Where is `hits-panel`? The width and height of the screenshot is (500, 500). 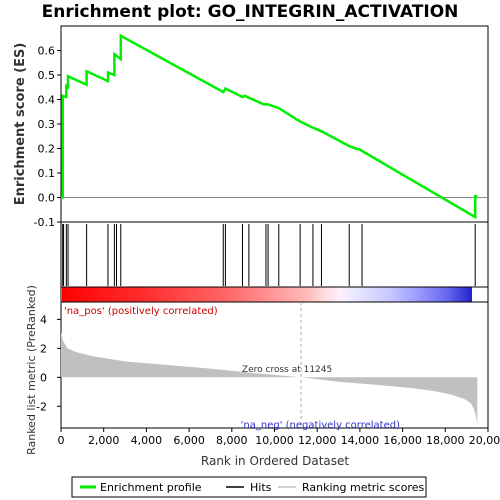
hits-panel is located at coordinates (274, 262).